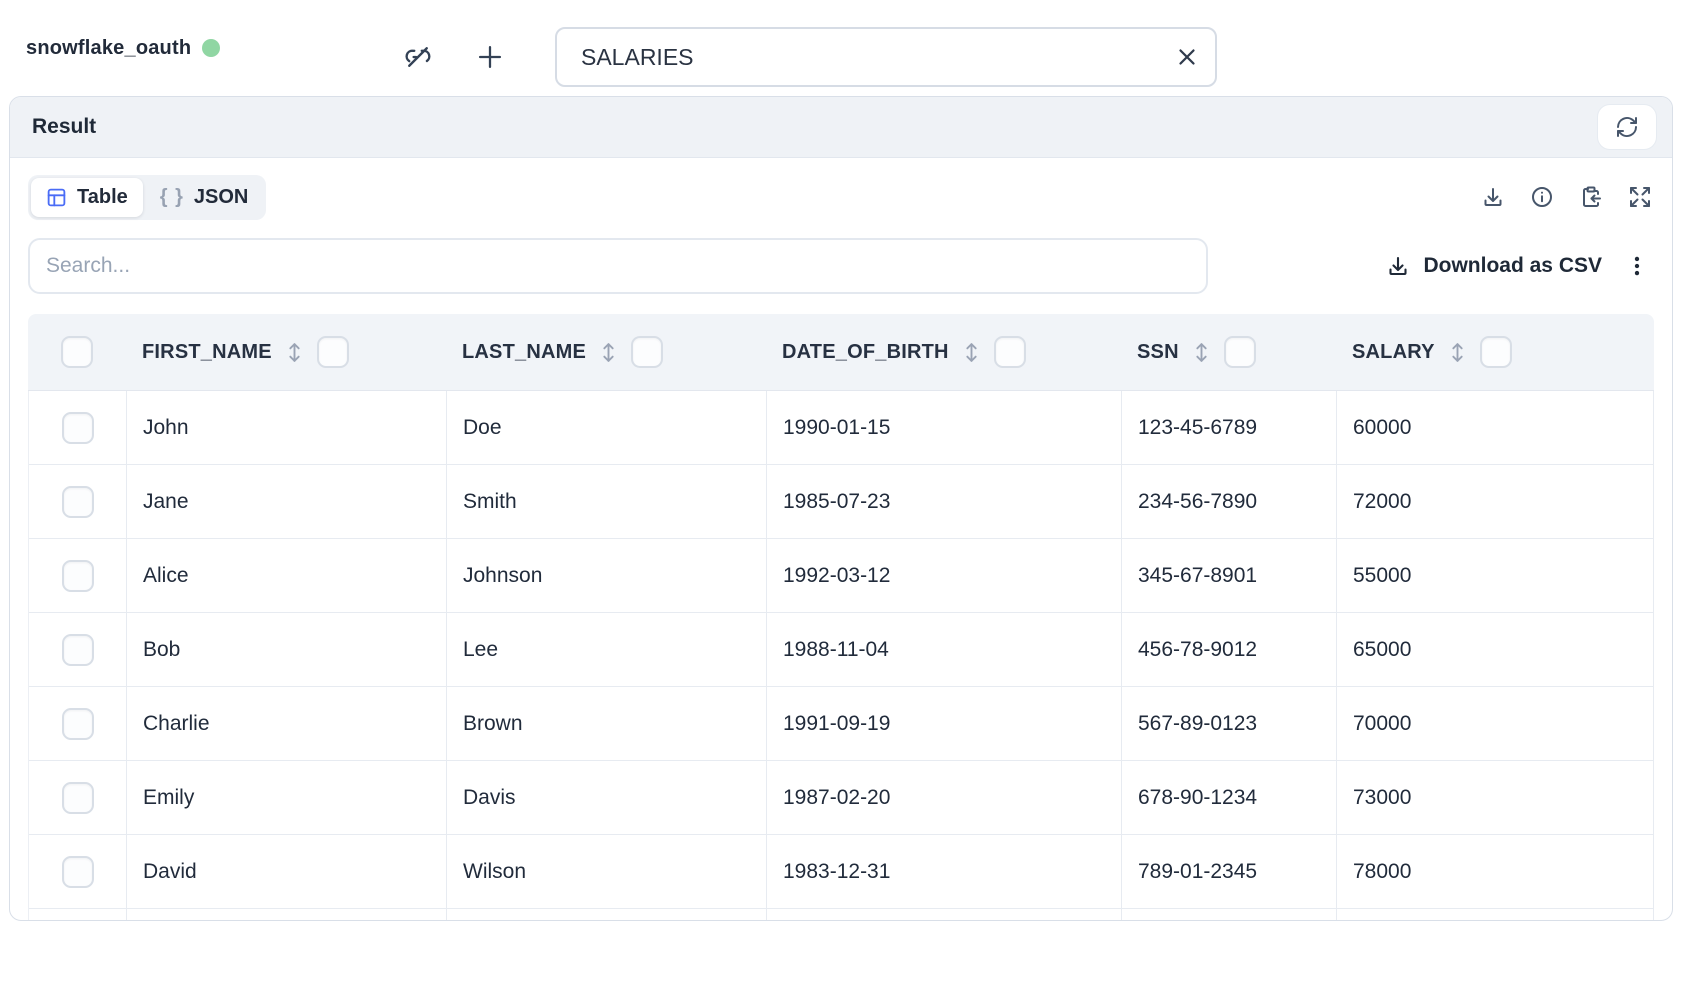 The image size is (1682, 986). Describe the element at coordinates (1627, 127) in the screenshot. I see `refresh-button` at that location.